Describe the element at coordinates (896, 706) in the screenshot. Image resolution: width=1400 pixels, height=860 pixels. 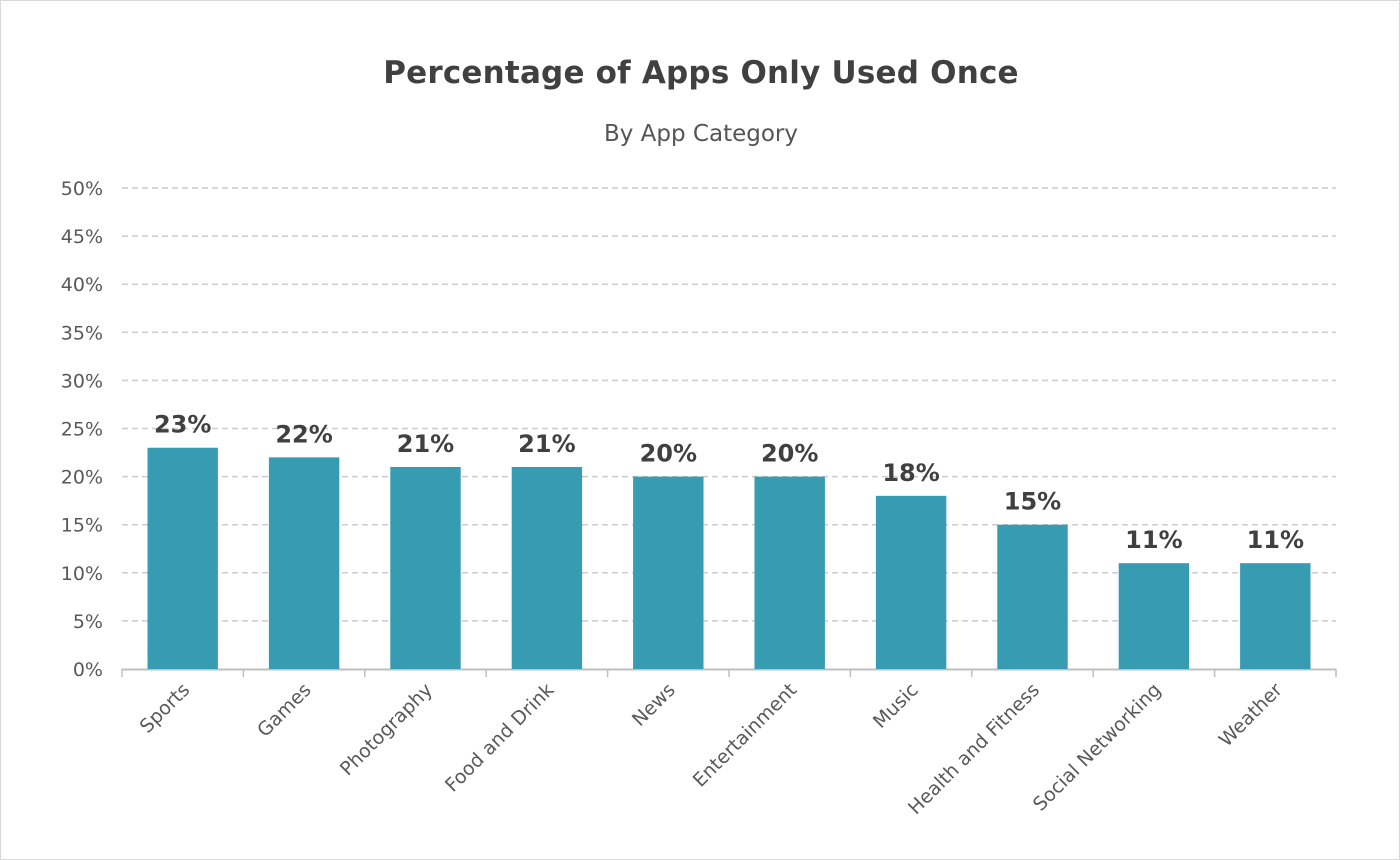
I see `category-label: Music` at that location.